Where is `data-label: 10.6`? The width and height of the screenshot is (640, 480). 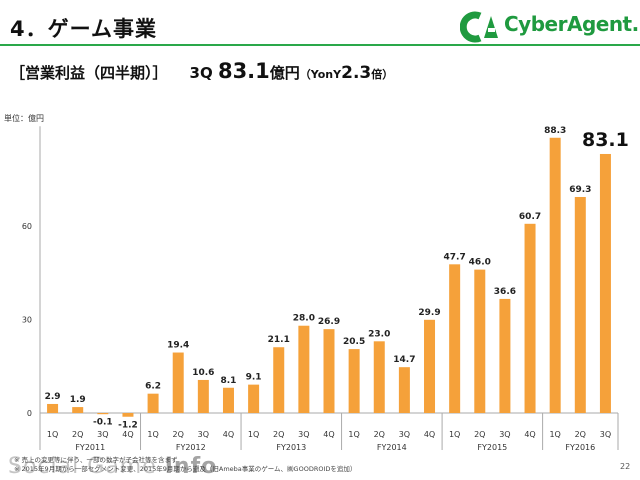
data-label: 10.6 is located at coordinates (203, 373).